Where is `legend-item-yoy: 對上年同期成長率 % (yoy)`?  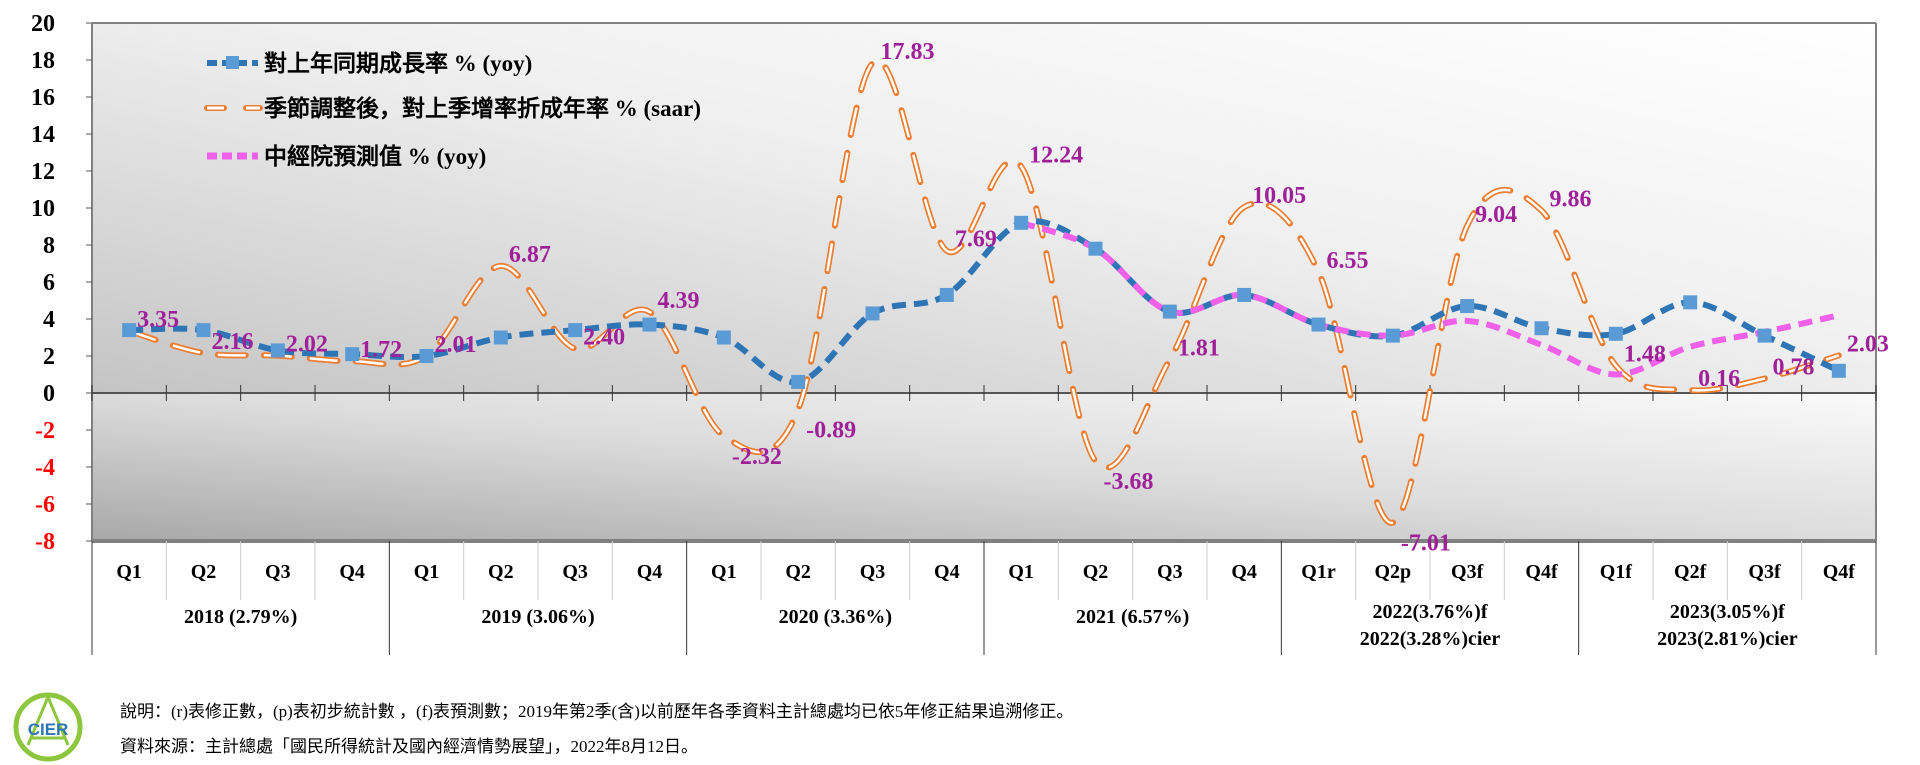 legend-item-yoy: 對上年同期成長率 % (yoy) is located at coordinates (369, 63).